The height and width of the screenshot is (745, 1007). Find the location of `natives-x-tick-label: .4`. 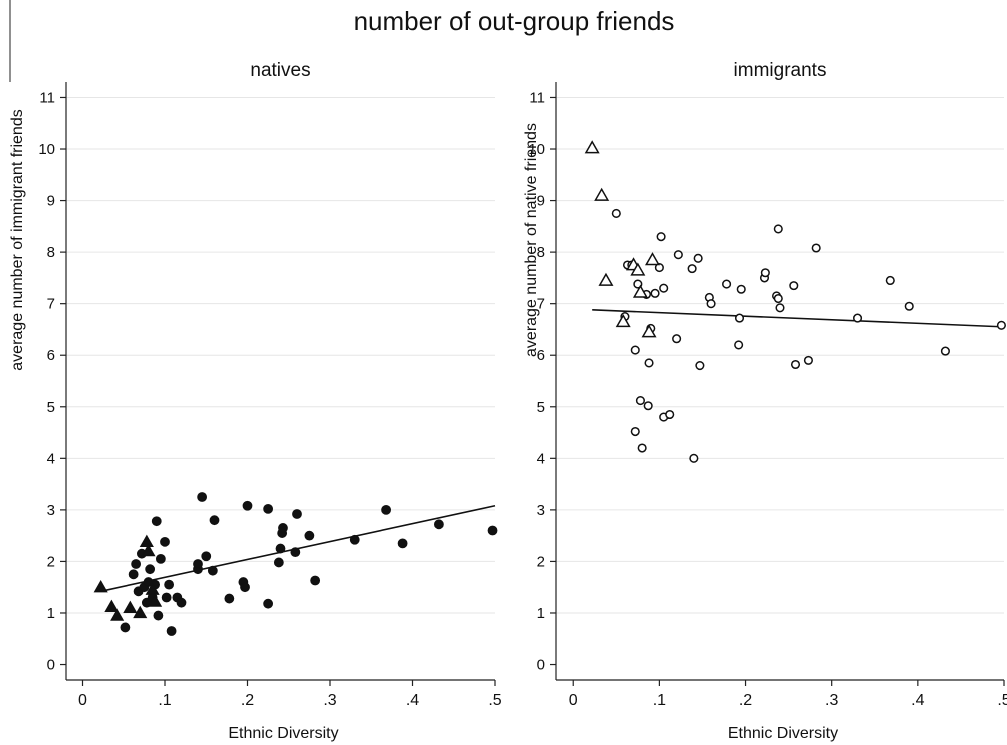

natives-x-tick-label: .4 is located at coordinates (412, 700).